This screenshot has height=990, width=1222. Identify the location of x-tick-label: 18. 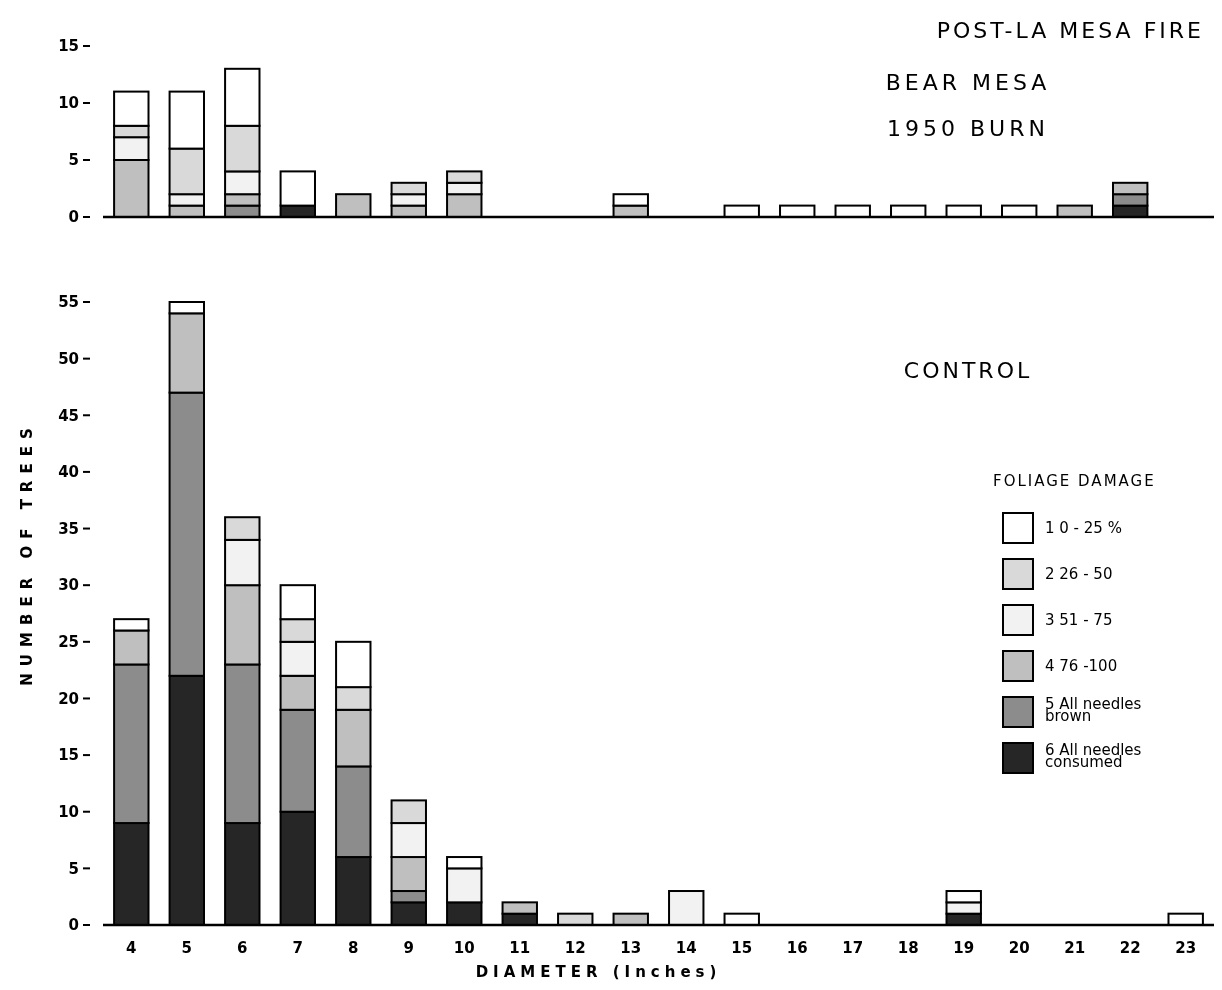
(908, 948).